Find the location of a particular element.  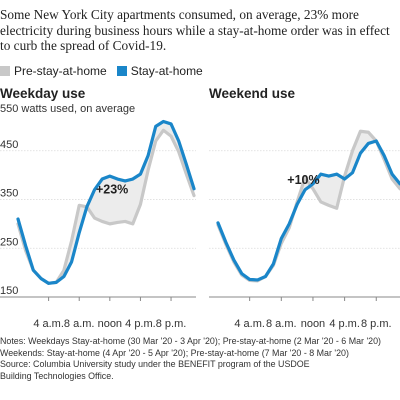

y-tick-label: 450 is located at coordinates (9, 145).